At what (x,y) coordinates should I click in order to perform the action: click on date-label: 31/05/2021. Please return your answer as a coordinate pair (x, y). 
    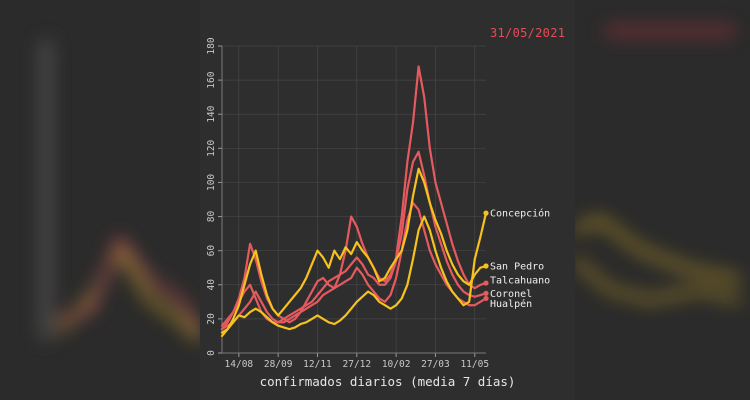
    Looking at the image, I should click on (528, 33).